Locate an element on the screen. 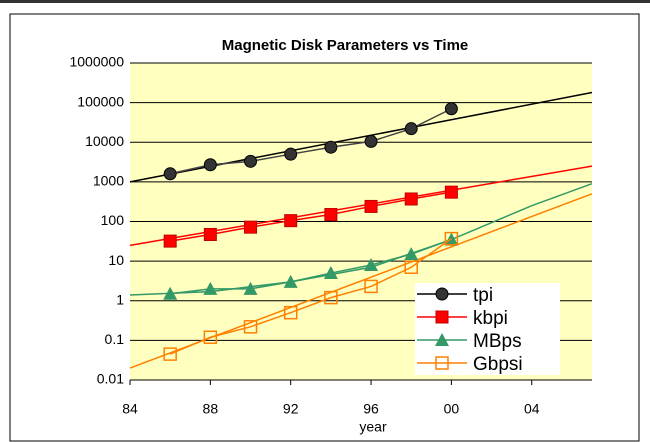 Image resolution: width=650 pixels, height=442 pixels. legend-label: kbpi is located at coordinates (490, 318).